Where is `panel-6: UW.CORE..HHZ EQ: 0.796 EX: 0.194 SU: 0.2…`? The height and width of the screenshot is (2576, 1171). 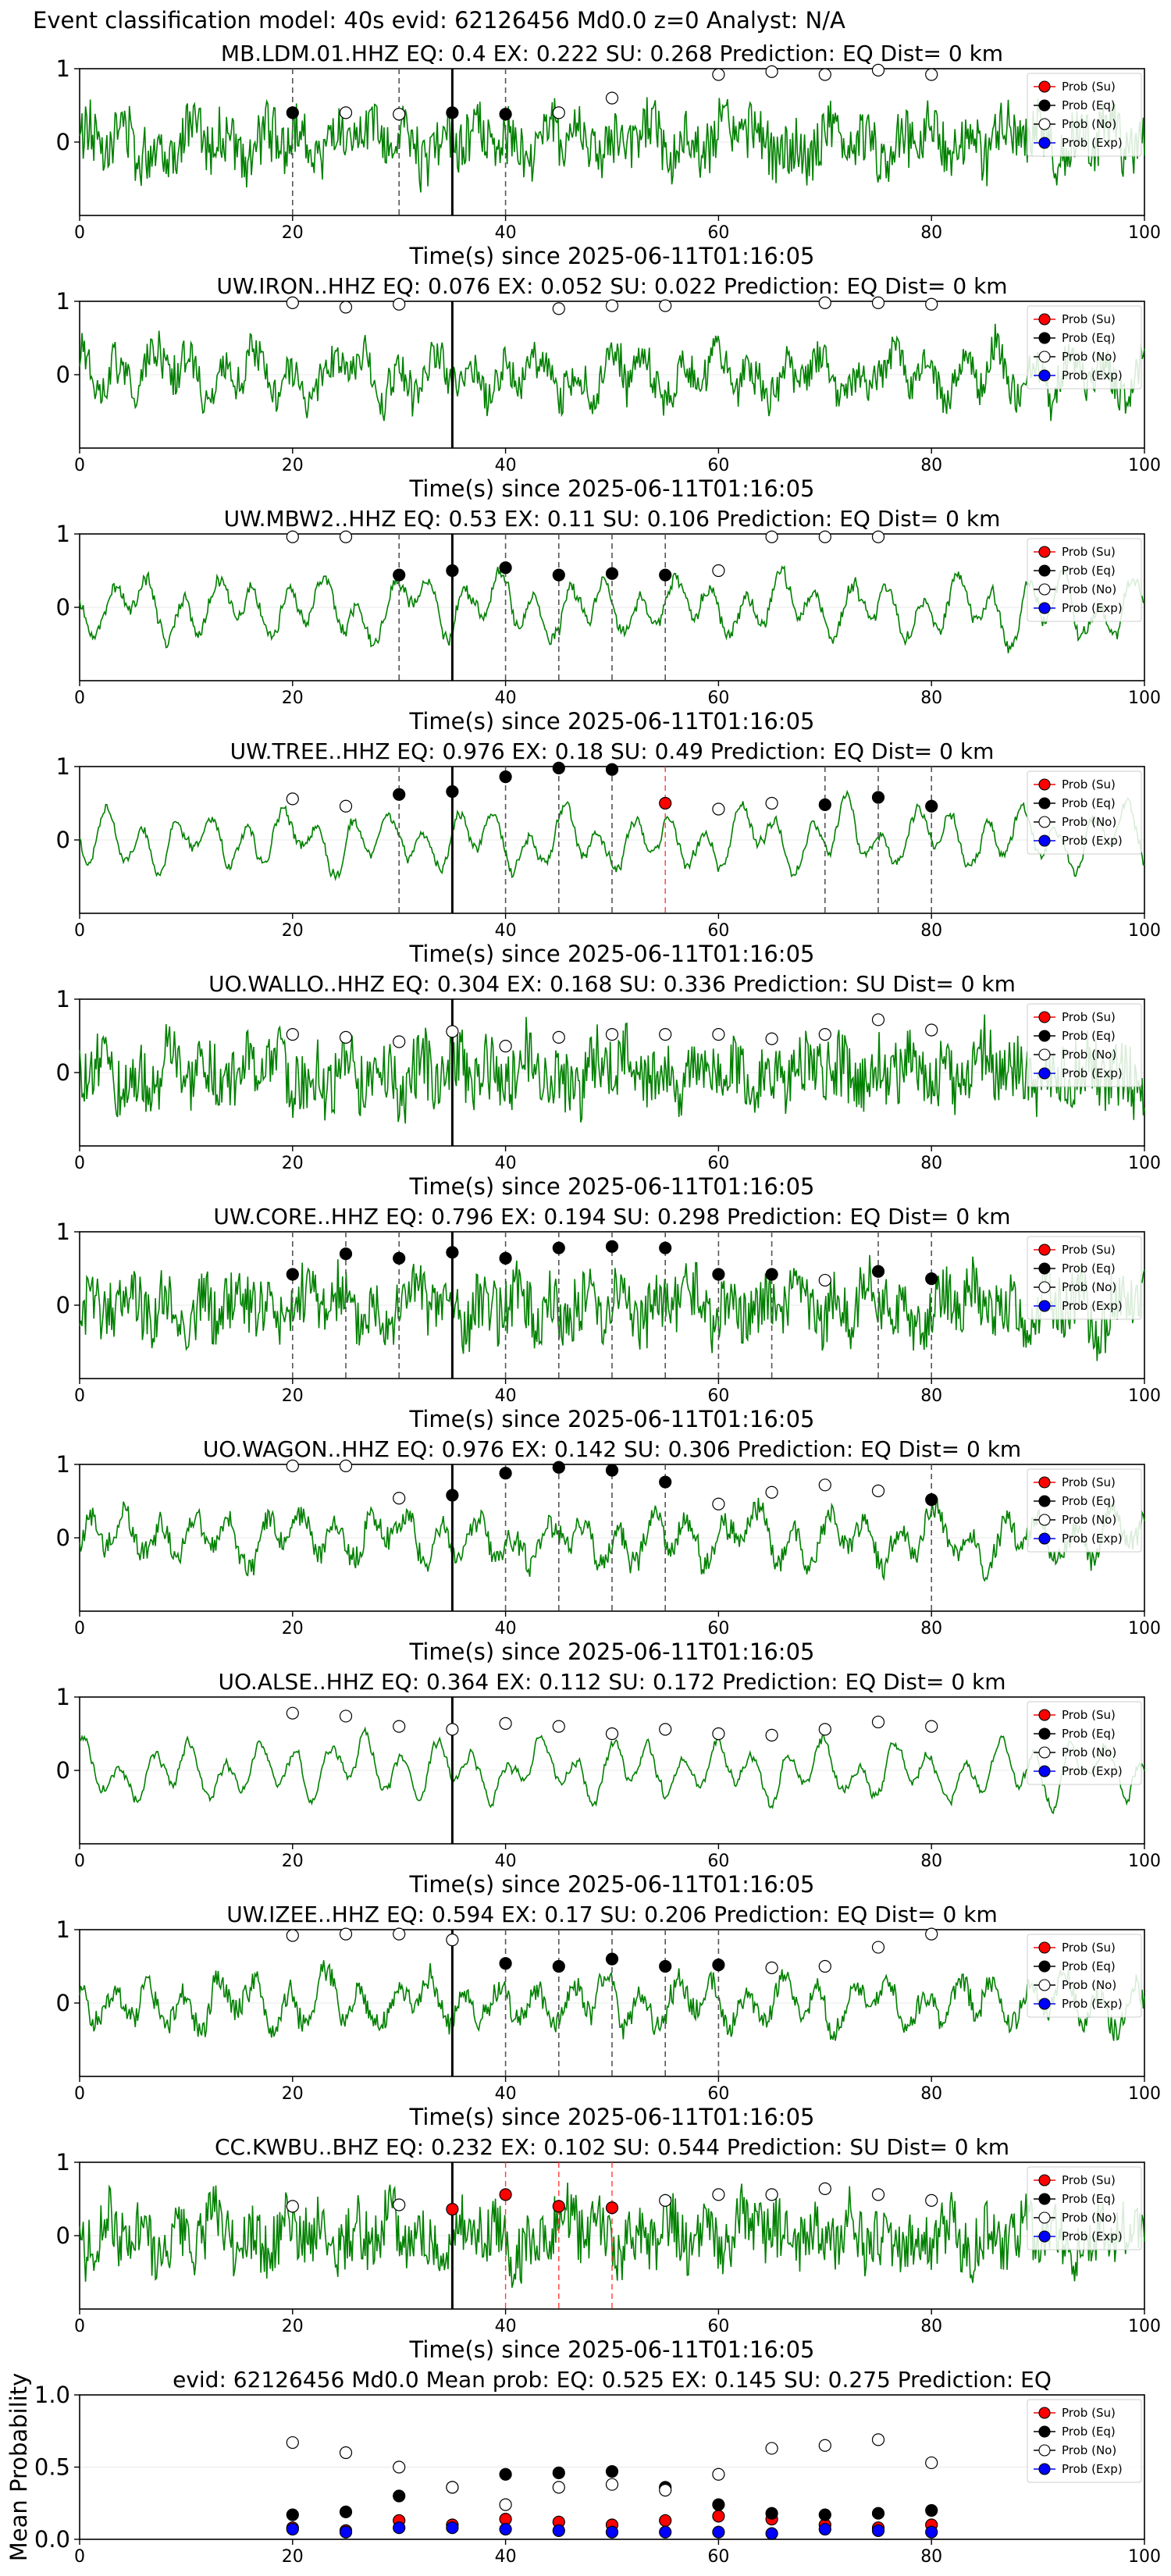
panel-6: UW.CORE..HHZ EQ: 0.796 EX: 0.194 SU: 0.2… is located at coordinates (608, 1318).